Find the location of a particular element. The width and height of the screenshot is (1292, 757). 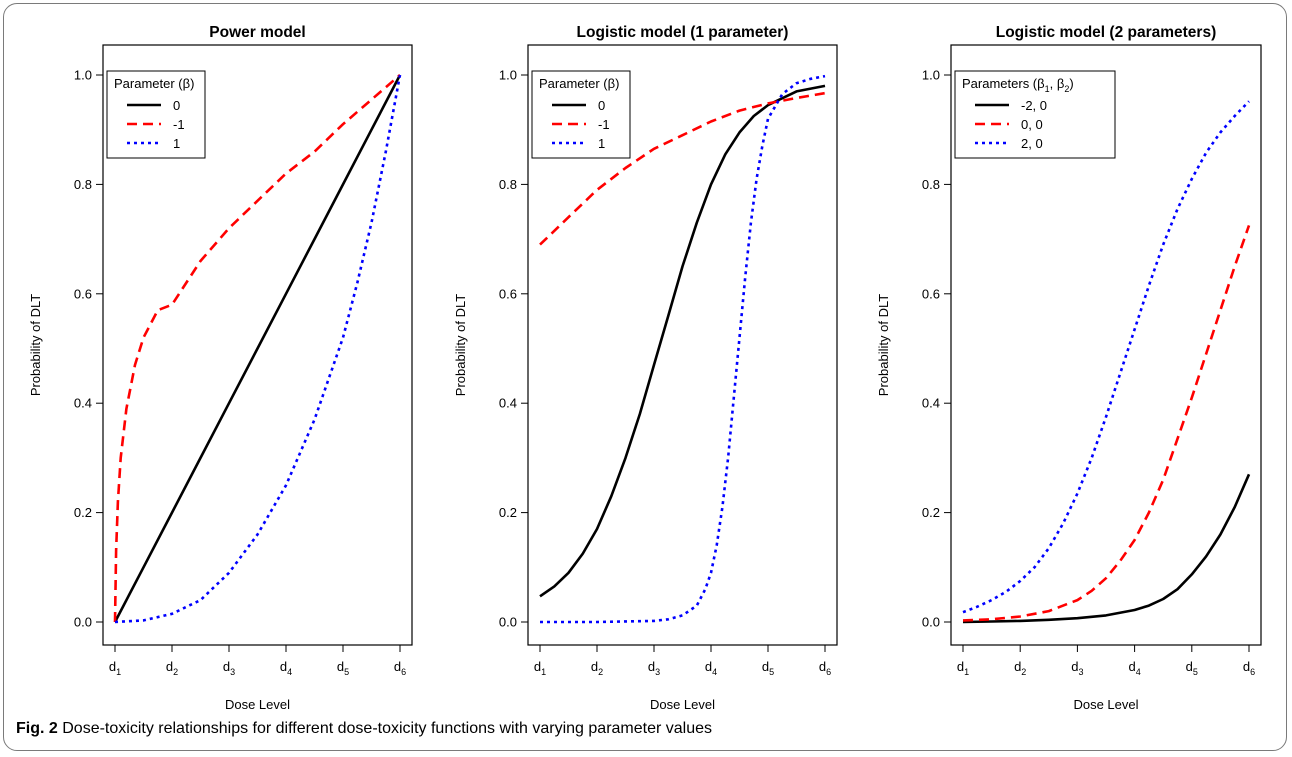

legend-entry: 2, 0 is located at coordinates (1032, 143).